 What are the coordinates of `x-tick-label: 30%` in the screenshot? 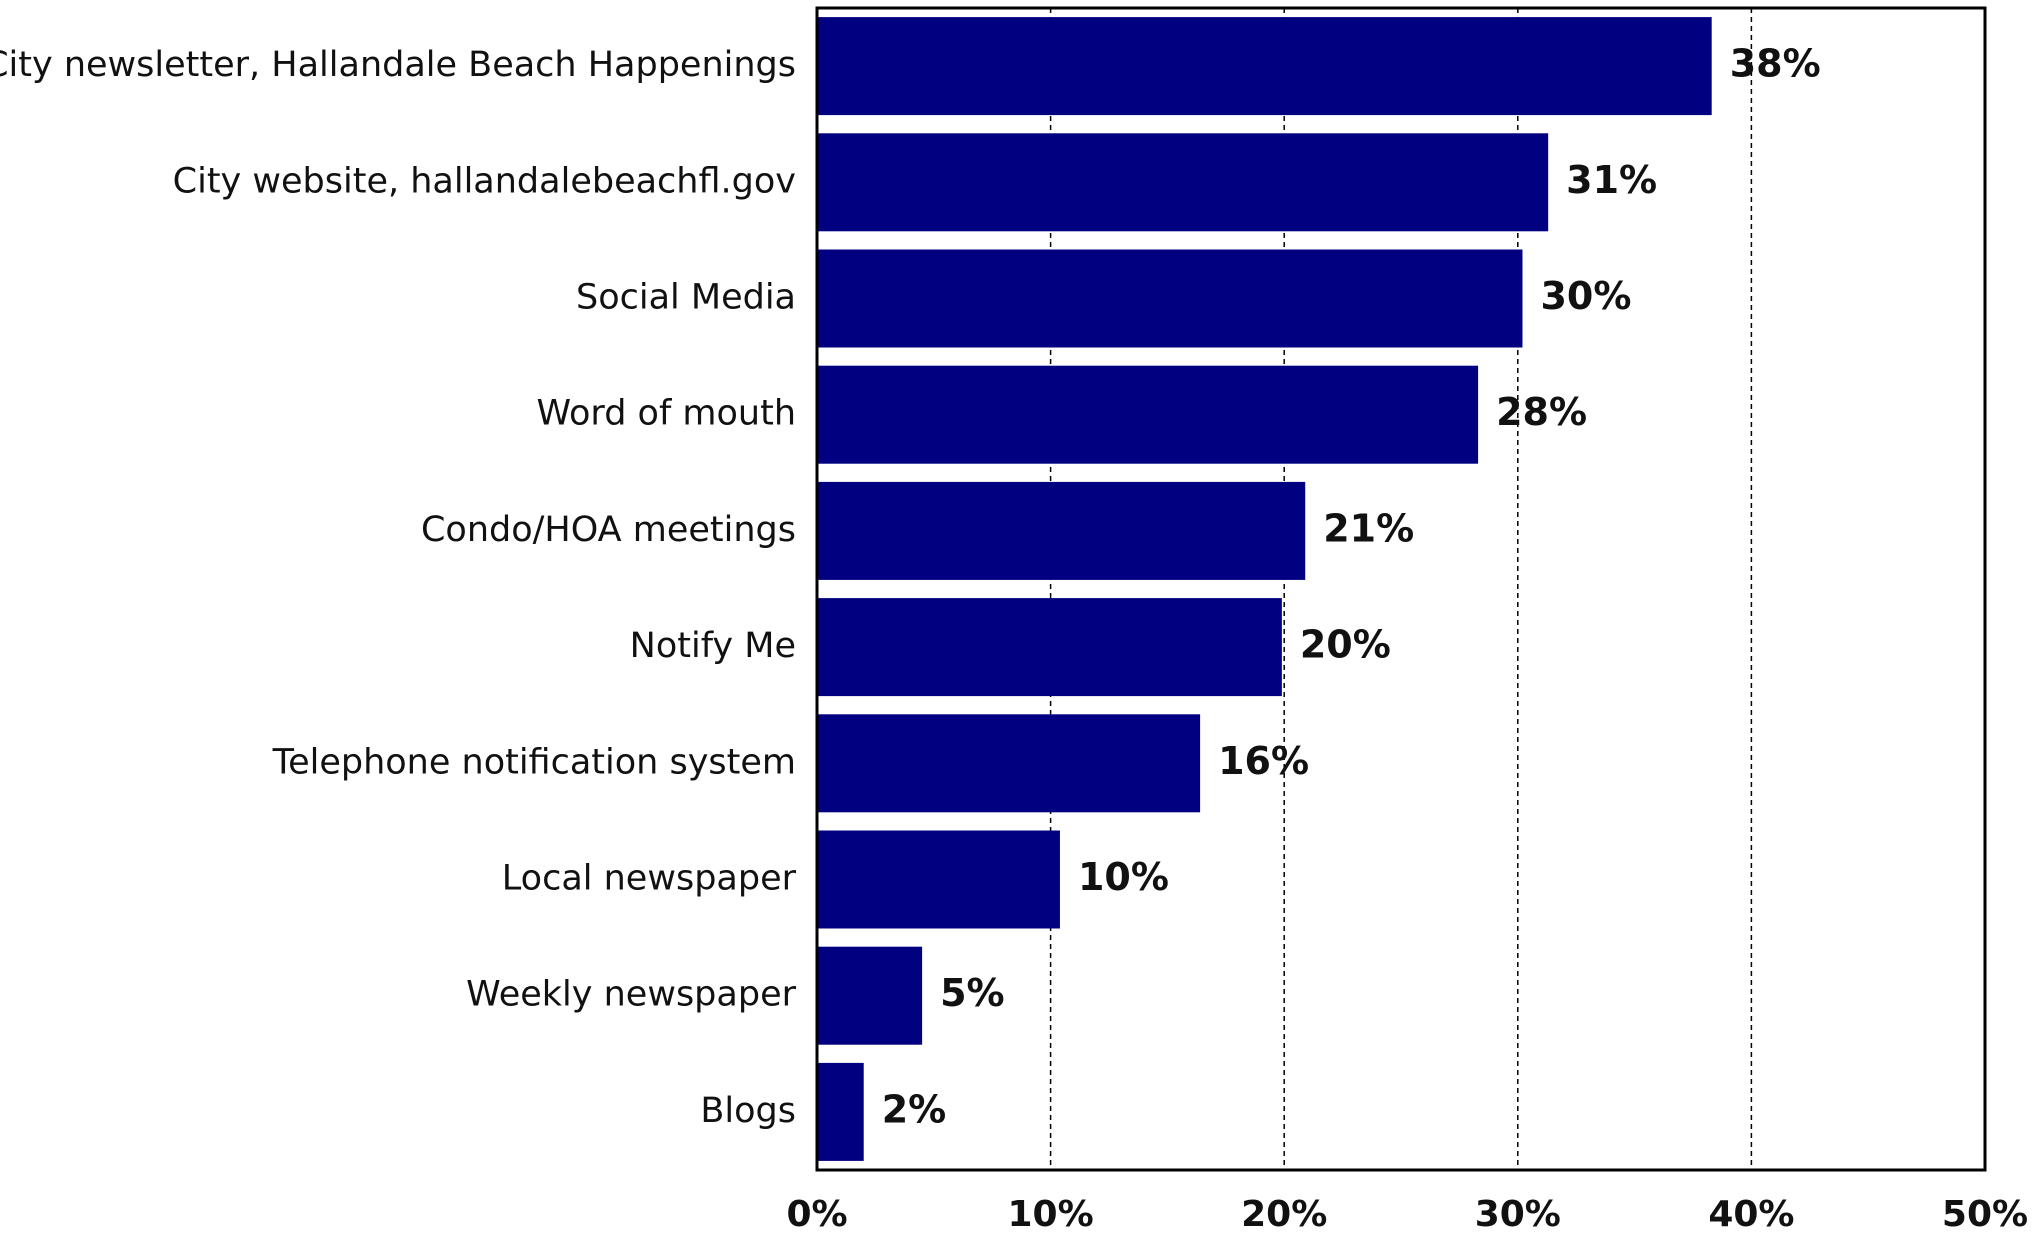 It's located at (1518, 1214).